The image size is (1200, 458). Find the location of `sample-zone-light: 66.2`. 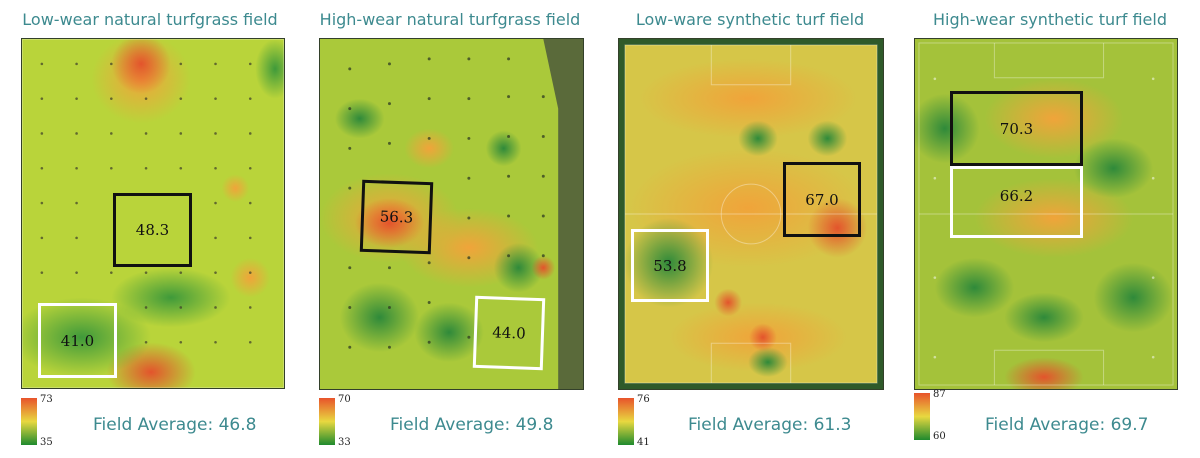

sample-zone-light: 66.2 is located at coordinates (1016, 202).